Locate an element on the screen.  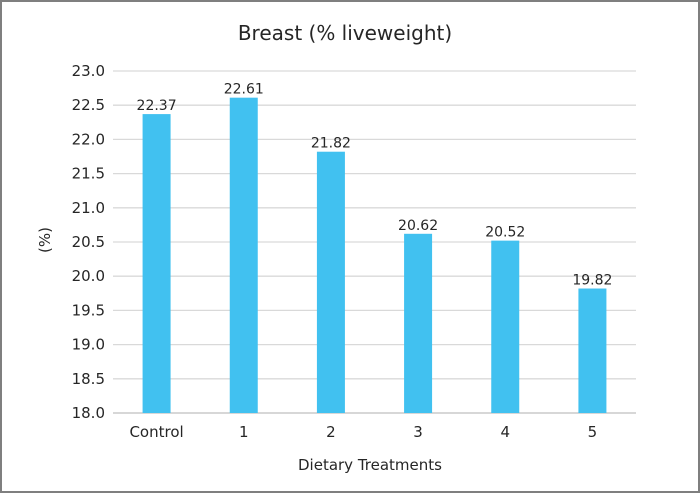
x-tick-label: 5 is located at coordinates (593, 432).